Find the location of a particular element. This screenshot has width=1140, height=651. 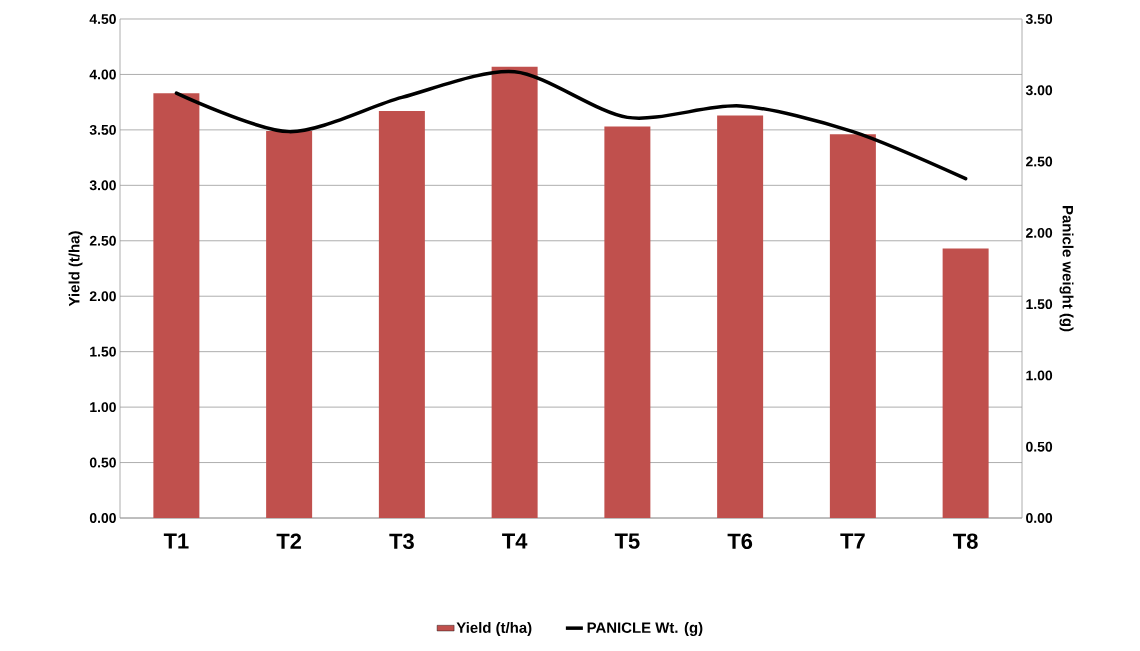

y2-tick-label: 3.50 is located at coordinates (1039, 19).